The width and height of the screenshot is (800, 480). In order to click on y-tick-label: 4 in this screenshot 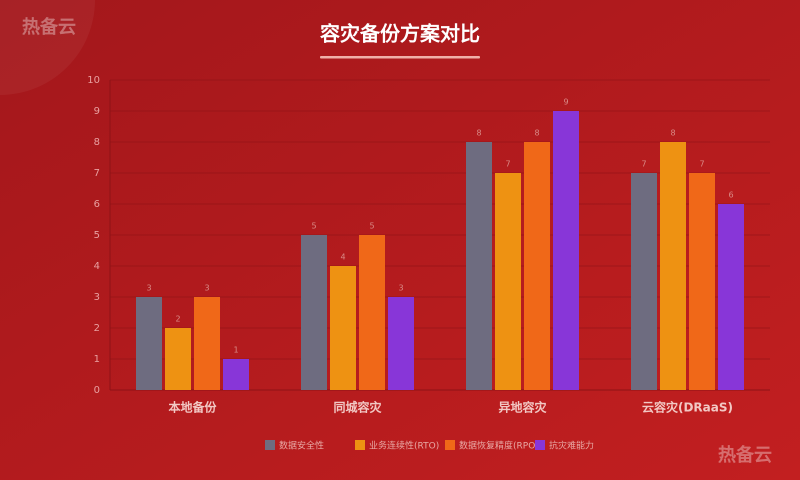, I will do `click(97, 266)`.